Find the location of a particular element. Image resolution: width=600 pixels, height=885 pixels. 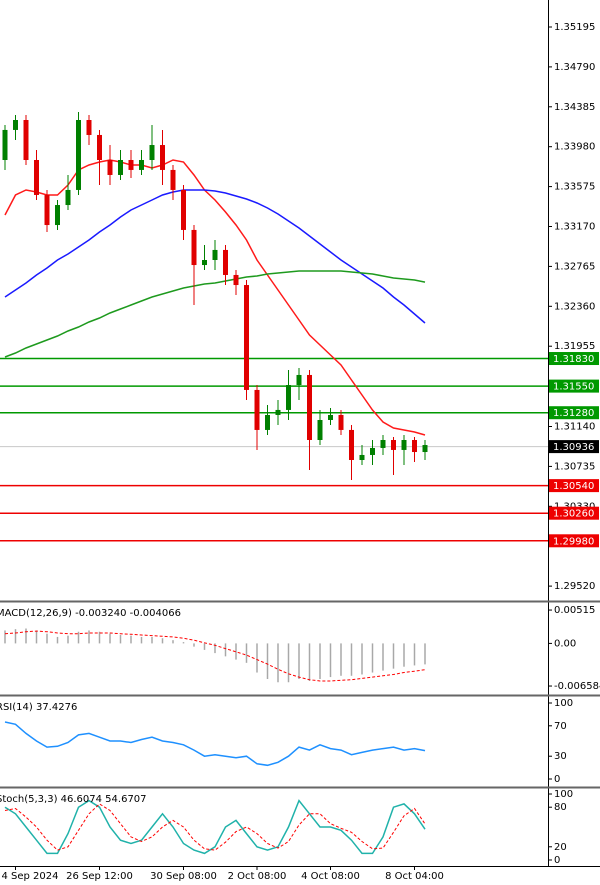

y-tick-label: -0.006584 is located at coordinates (577, 686).